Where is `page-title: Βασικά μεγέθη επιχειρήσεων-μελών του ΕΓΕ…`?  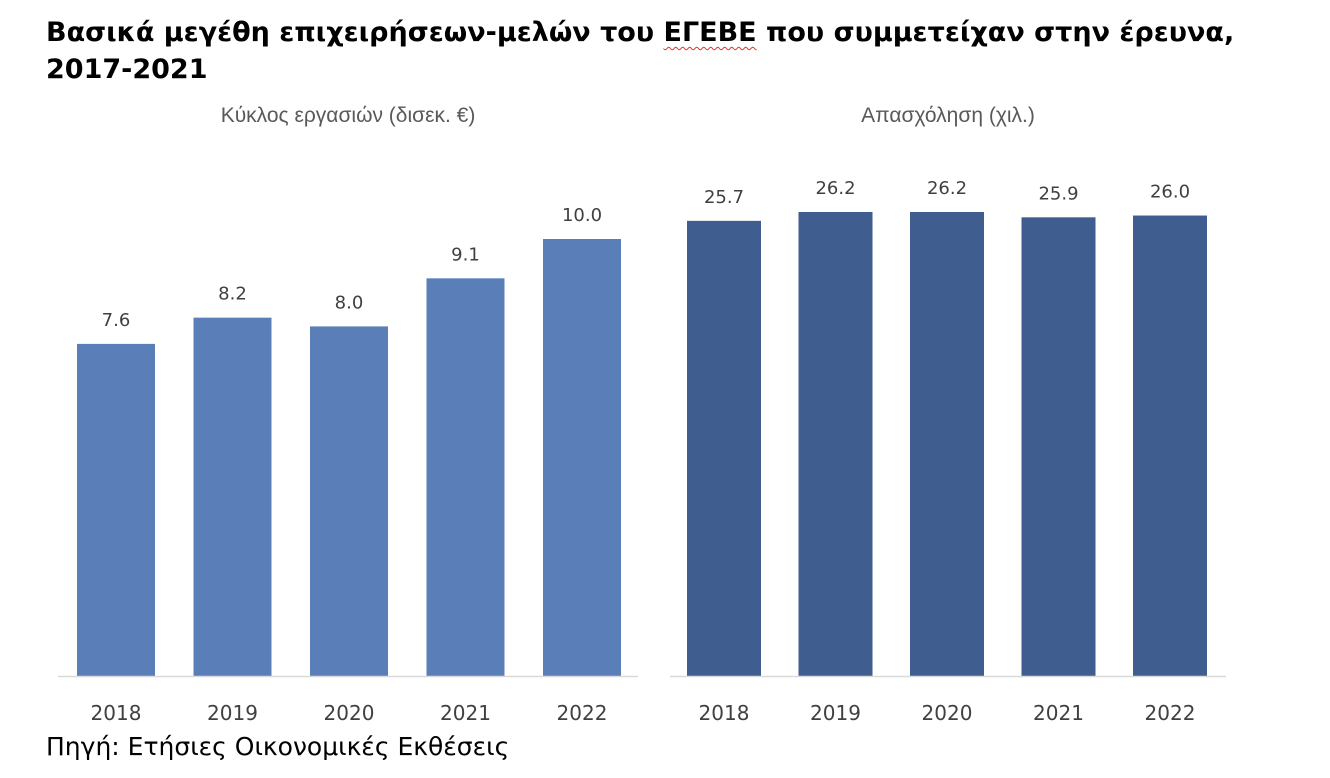
page-title: Βασικά μεγέθη επιχειρήσεων-μελών του ΕΓΕ… is located at coordinates (676, 51).